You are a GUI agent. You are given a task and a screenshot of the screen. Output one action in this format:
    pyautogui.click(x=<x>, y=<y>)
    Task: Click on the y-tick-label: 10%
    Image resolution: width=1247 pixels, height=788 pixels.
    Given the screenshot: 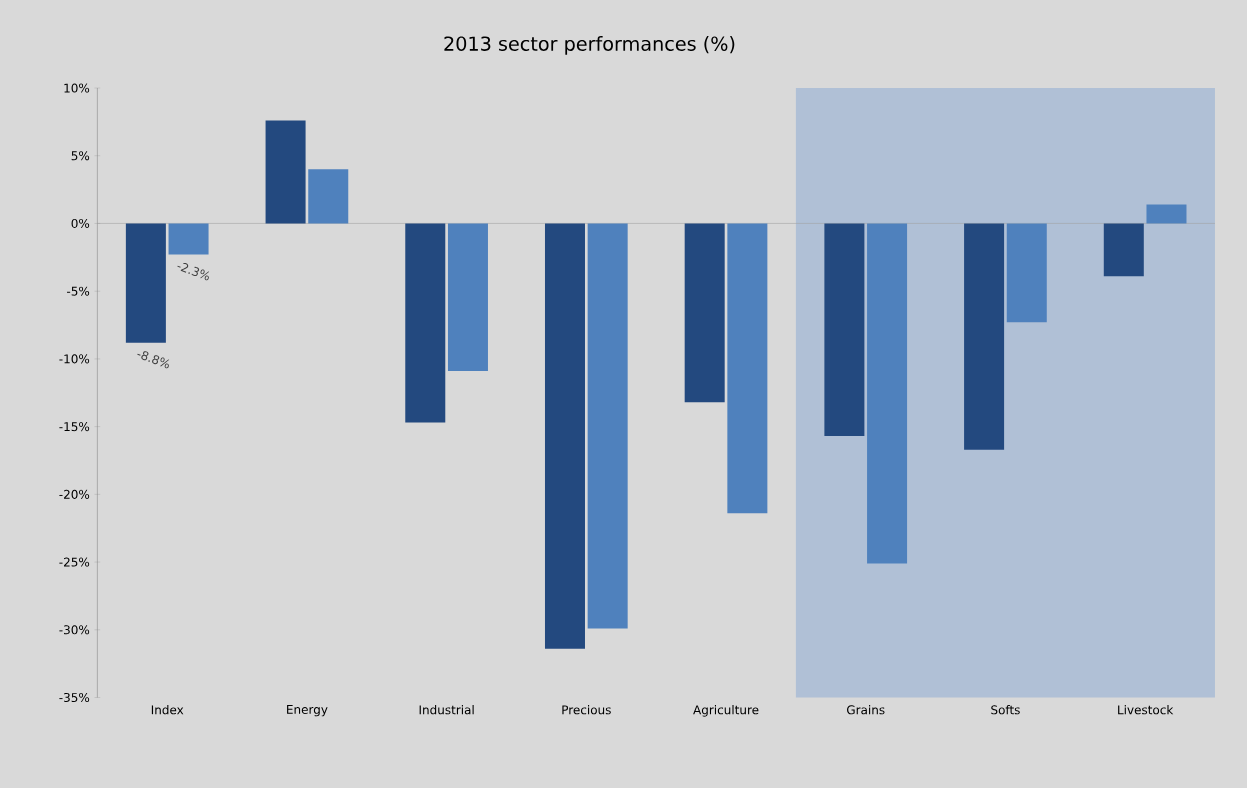 What is the action you would take?
    pyautogui.click(x=77, y=88)
    